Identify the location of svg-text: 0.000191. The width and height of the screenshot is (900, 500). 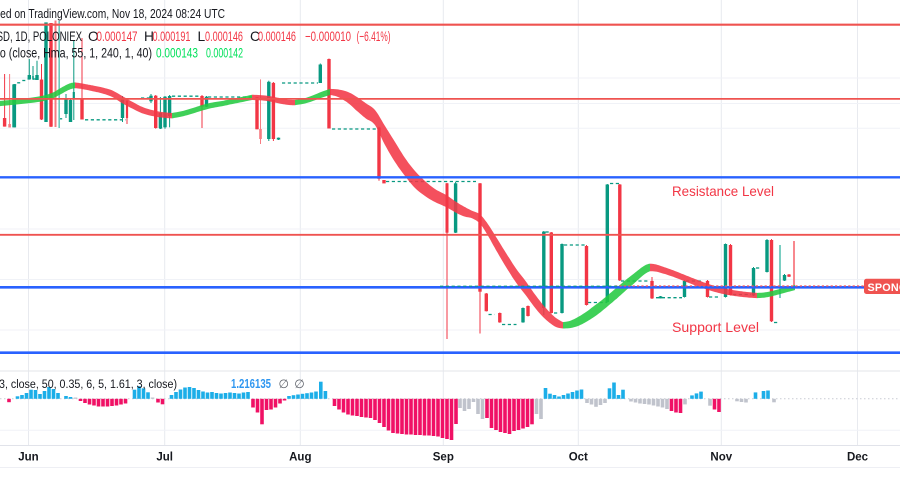
(172, 36).